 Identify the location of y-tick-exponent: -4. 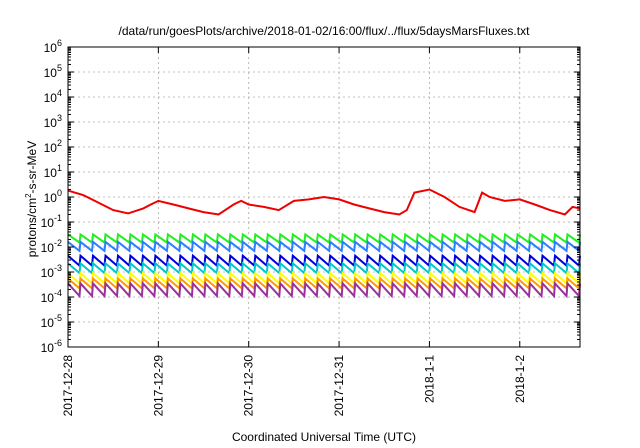
(58, 293).